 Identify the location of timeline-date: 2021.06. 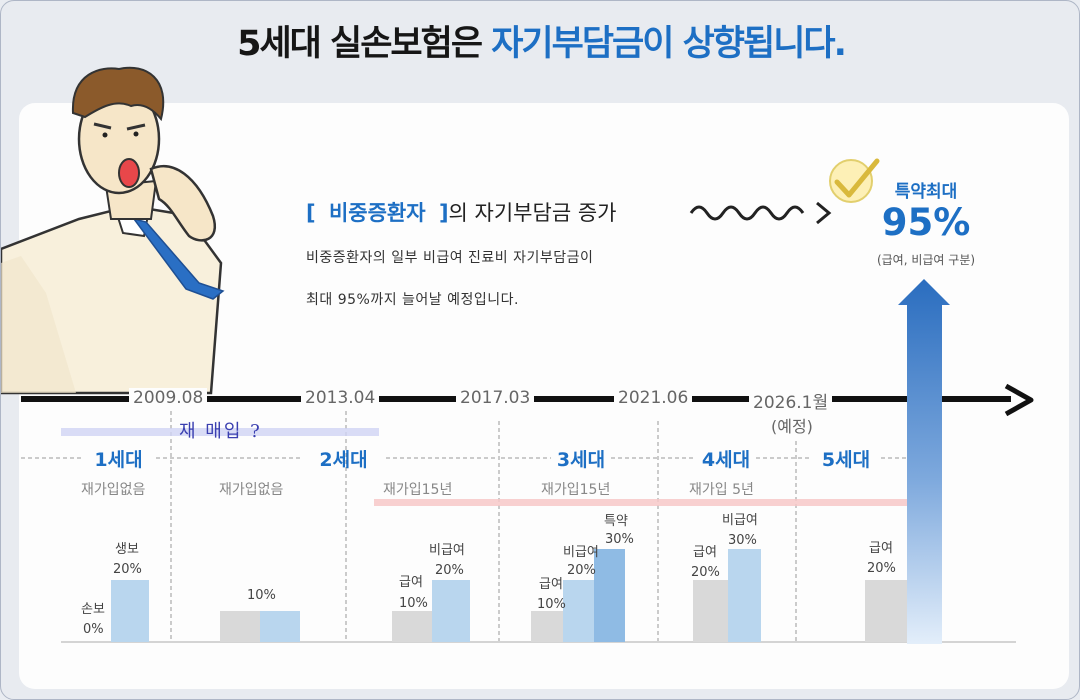
(653, 398).